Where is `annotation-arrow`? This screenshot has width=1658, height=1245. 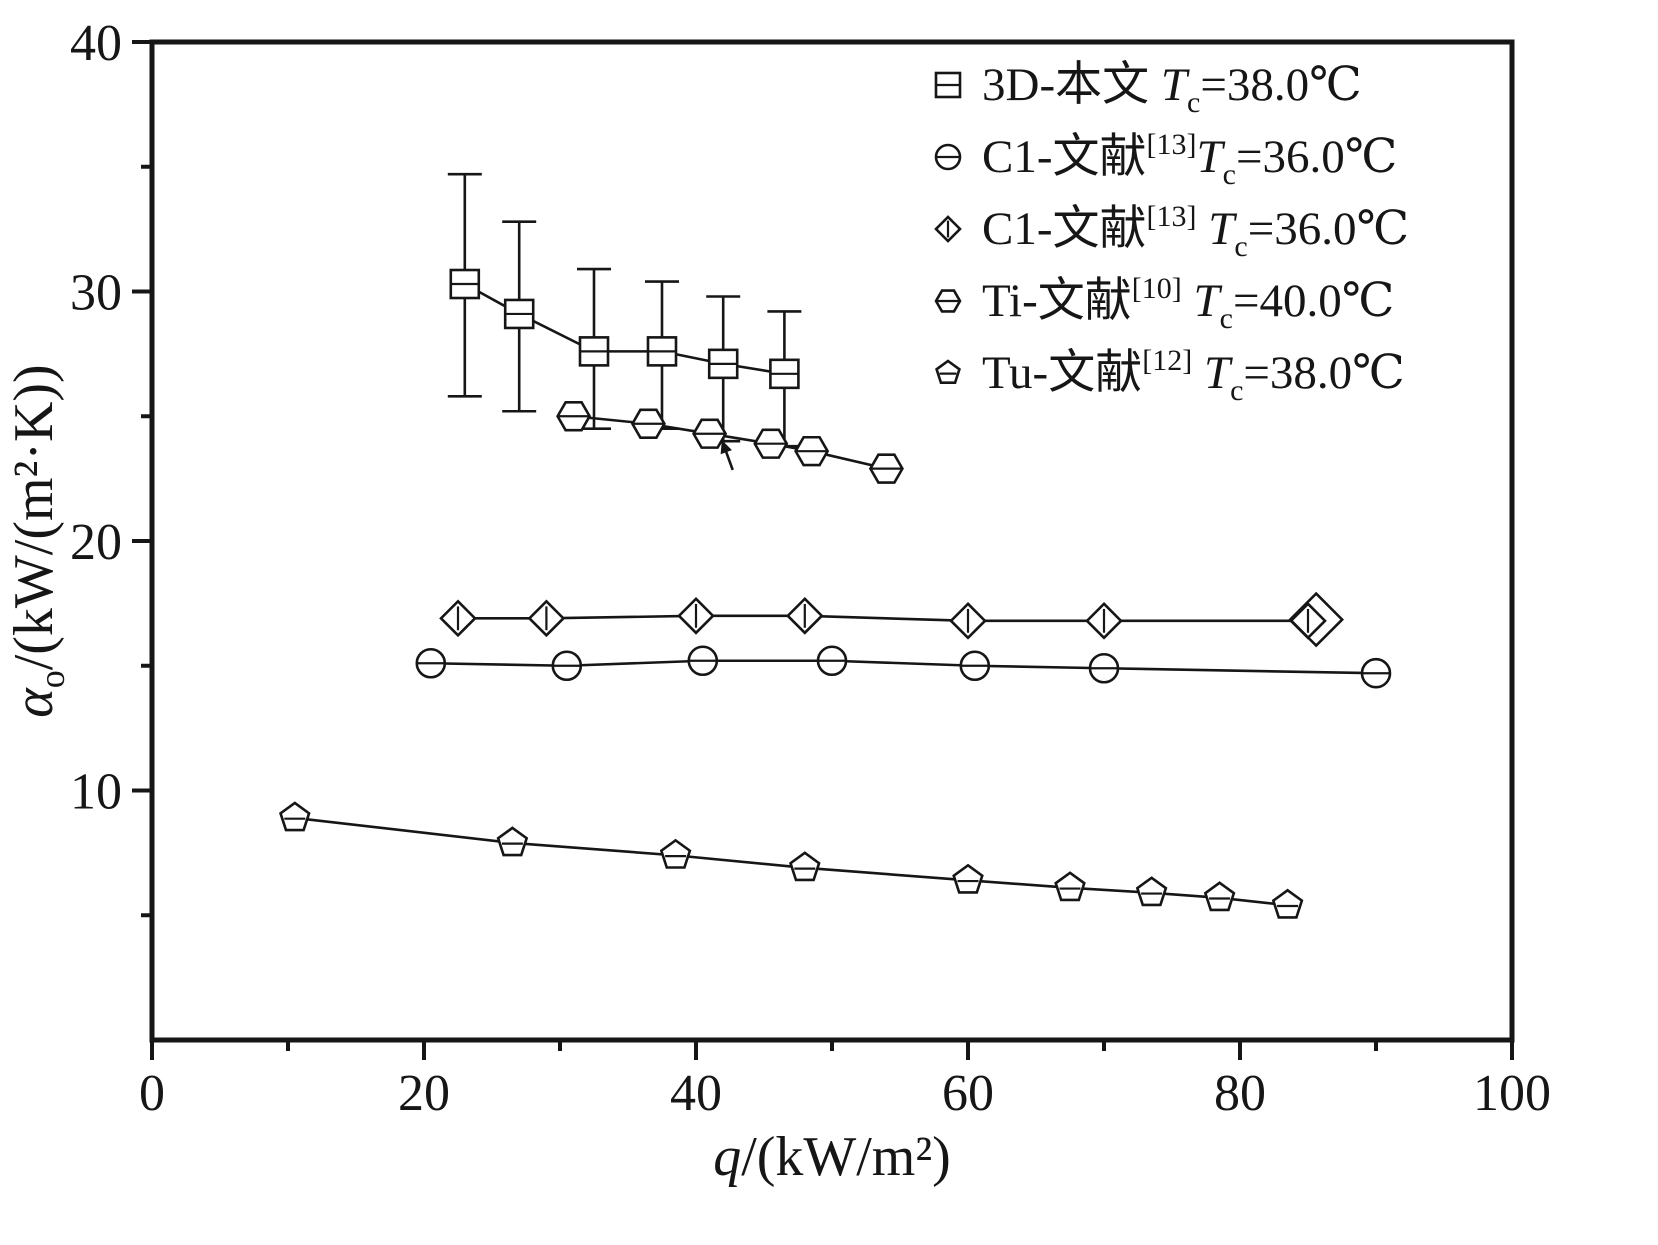 annotation-arrow is located at coordinates (727, 455).